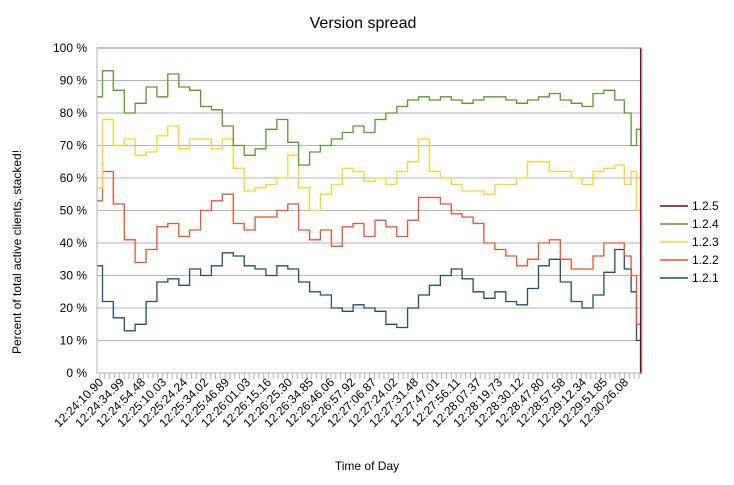 The height and width of the screenshot is (485, 734). I want to click on y-tick-label: 60 %, so click(74, 178).